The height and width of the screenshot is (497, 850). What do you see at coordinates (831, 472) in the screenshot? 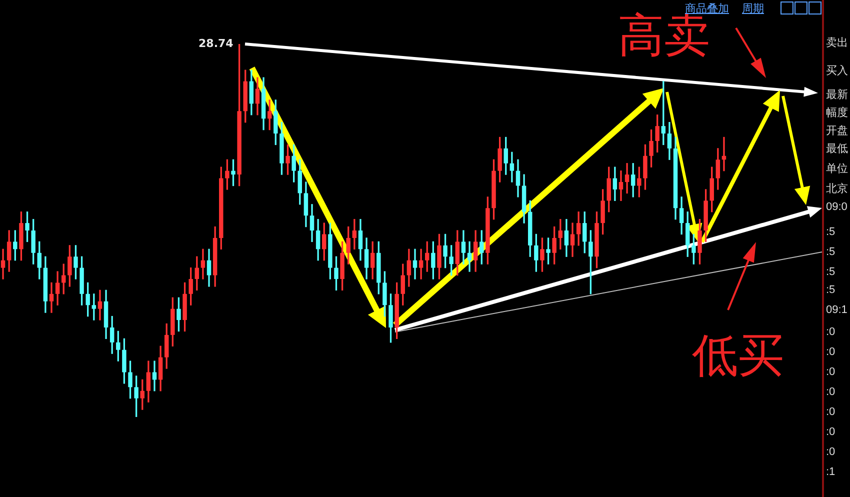
I see `text: :1` at bounding box center [831, 472].